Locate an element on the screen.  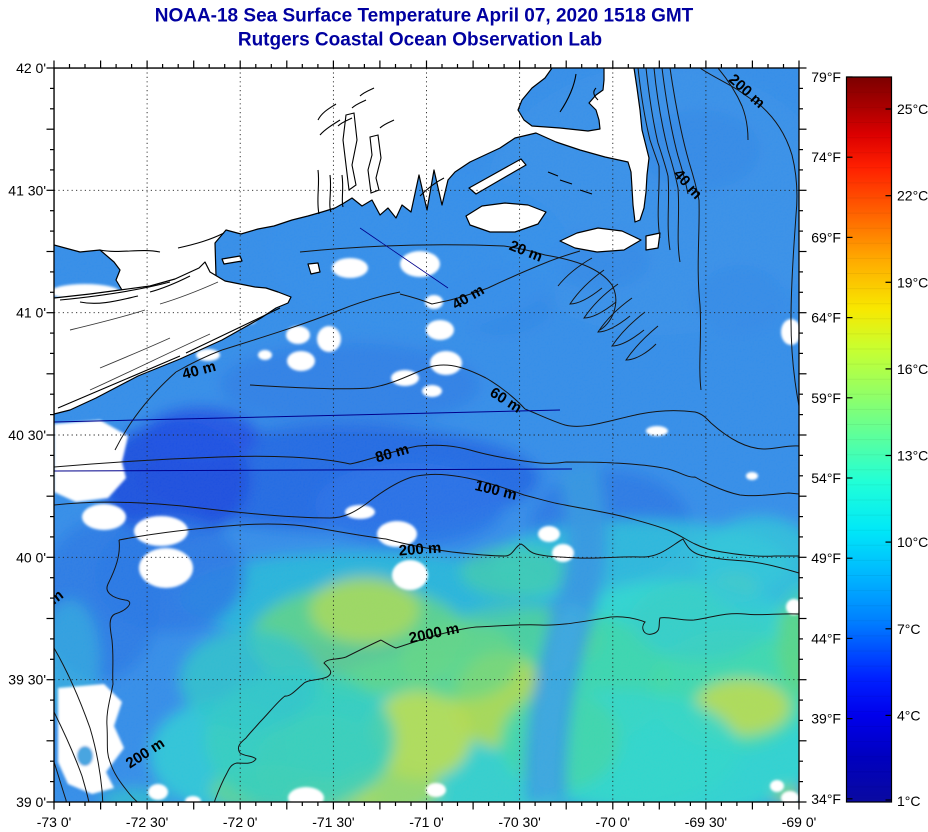
svg-text: -72 30' is located at coordinates (147, 822).